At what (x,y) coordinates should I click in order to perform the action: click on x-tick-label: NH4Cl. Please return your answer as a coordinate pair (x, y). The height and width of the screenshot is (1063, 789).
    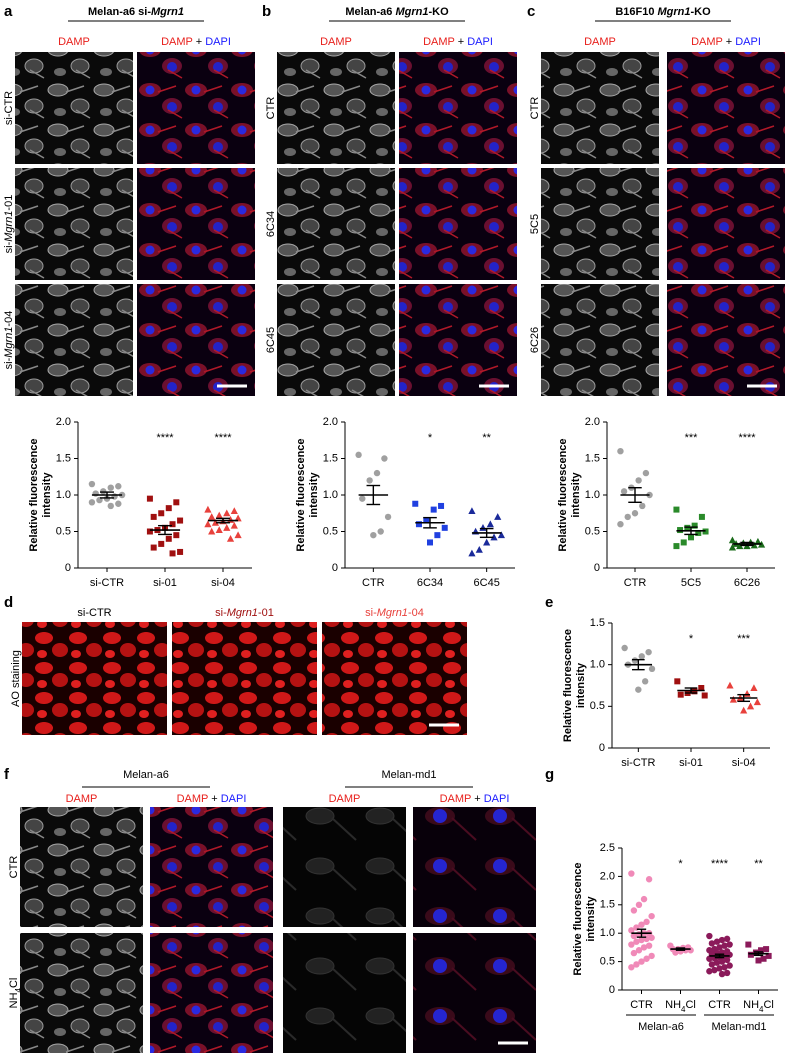
    Looking at the image, I should click on (758, 1006).